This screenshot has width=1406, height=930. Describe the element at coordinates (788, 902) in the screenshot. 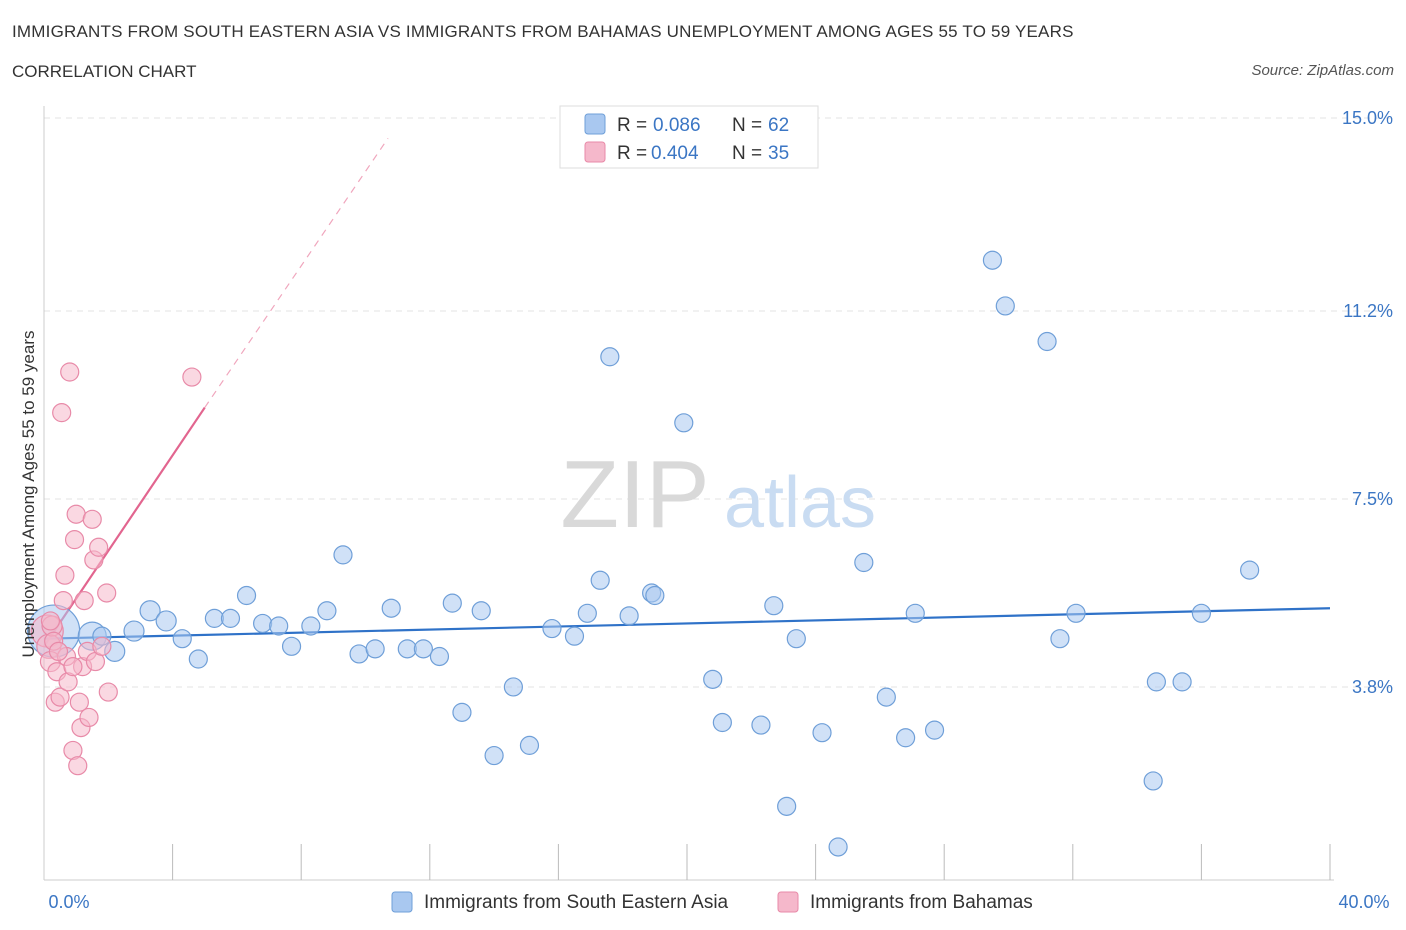

I see `bottom-legend-swatch-bahamas` at that location.